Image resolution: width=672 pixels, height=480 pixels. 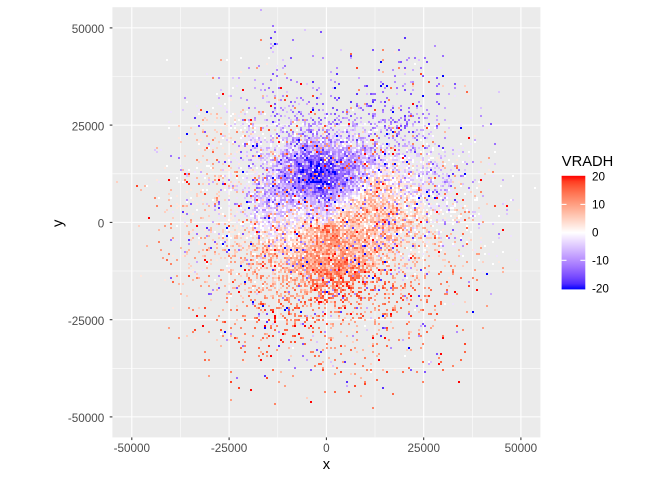 I want to click on svg-text: x, so click(x=327, y=465).